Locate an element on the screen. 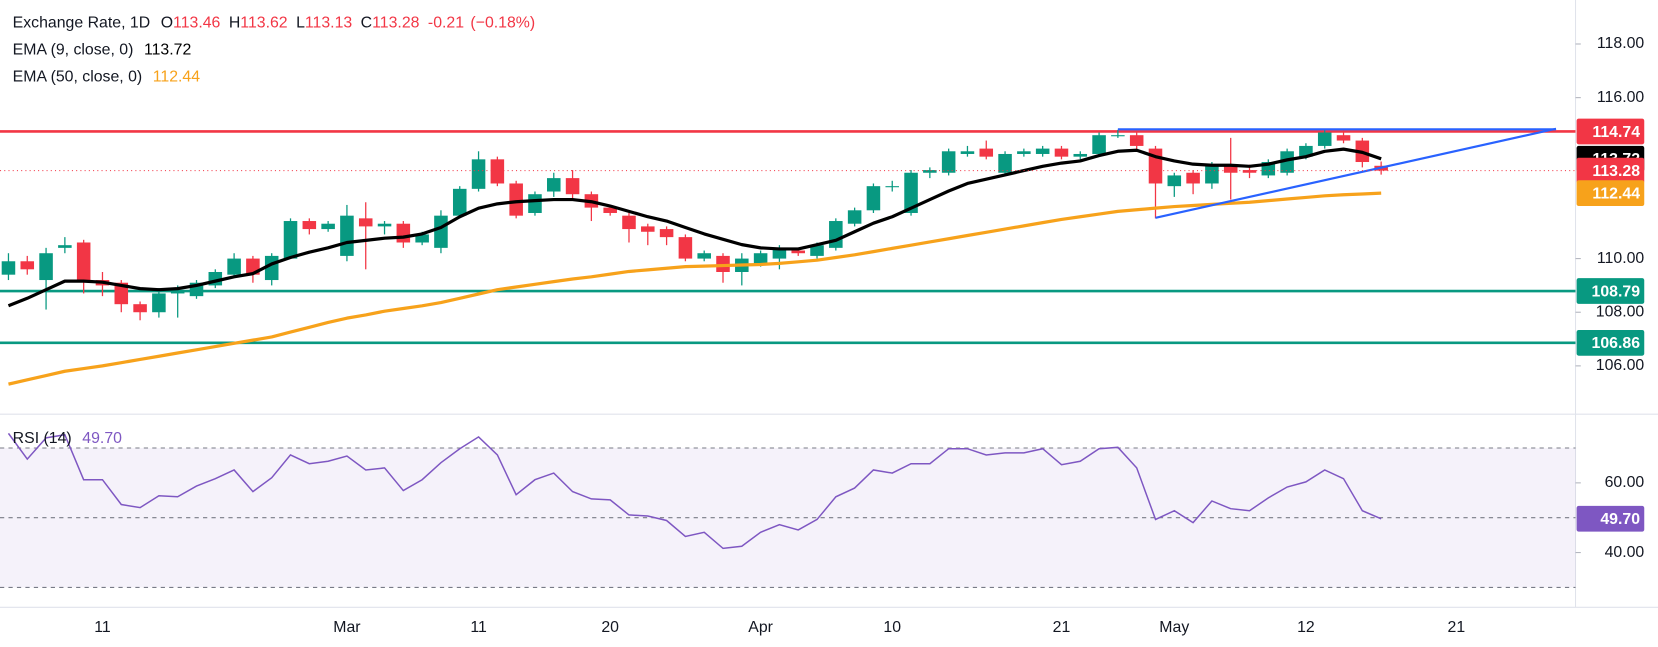 The width and height of the screenshot is (1658, 647). legend-entry: EMA (50, close, 0) 112.44 is located at coordinates (107, 76).